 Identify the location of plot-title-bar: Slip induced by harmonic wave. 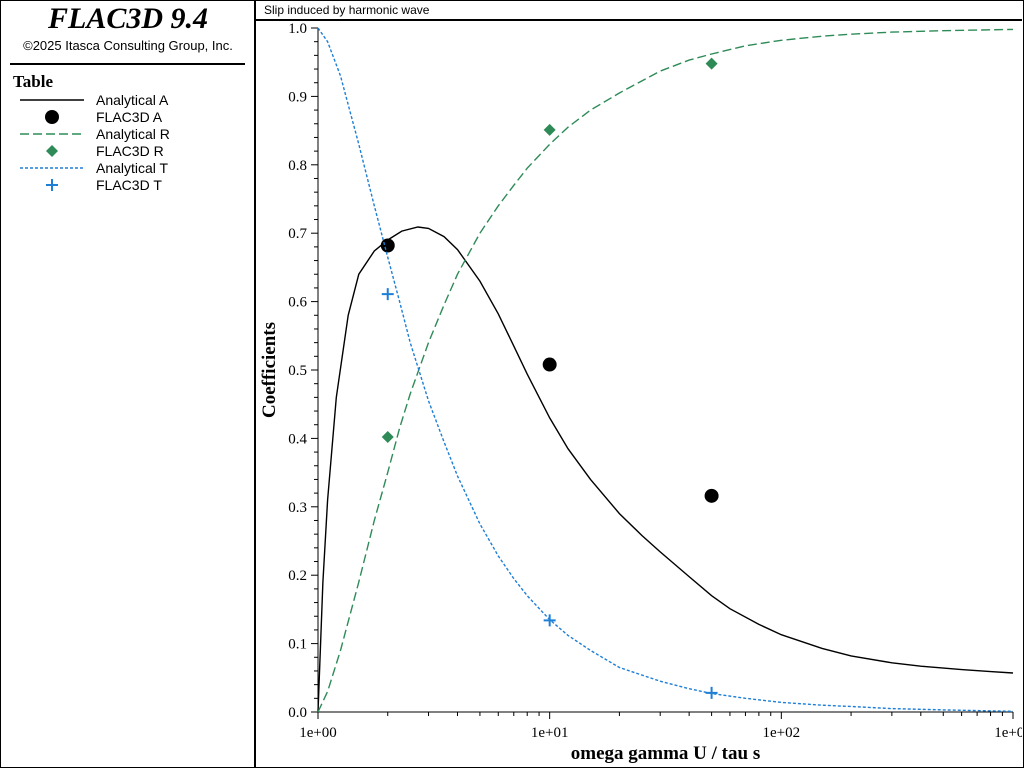
(639, 10).